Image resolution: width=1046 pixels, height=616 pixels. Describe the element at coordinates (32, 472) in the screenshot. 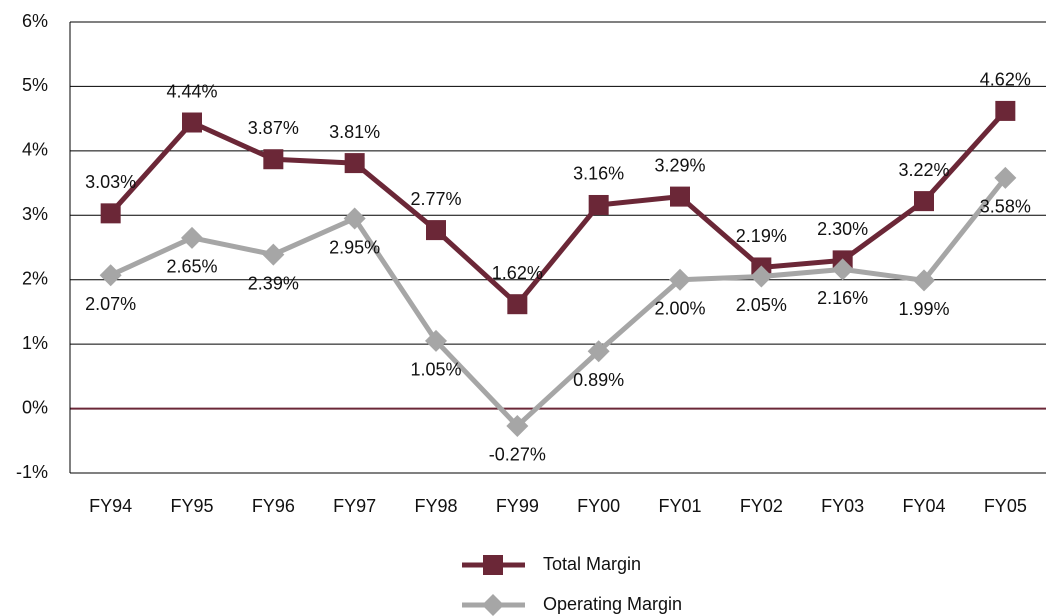

I see `y-tick-label: -1%` at that location.